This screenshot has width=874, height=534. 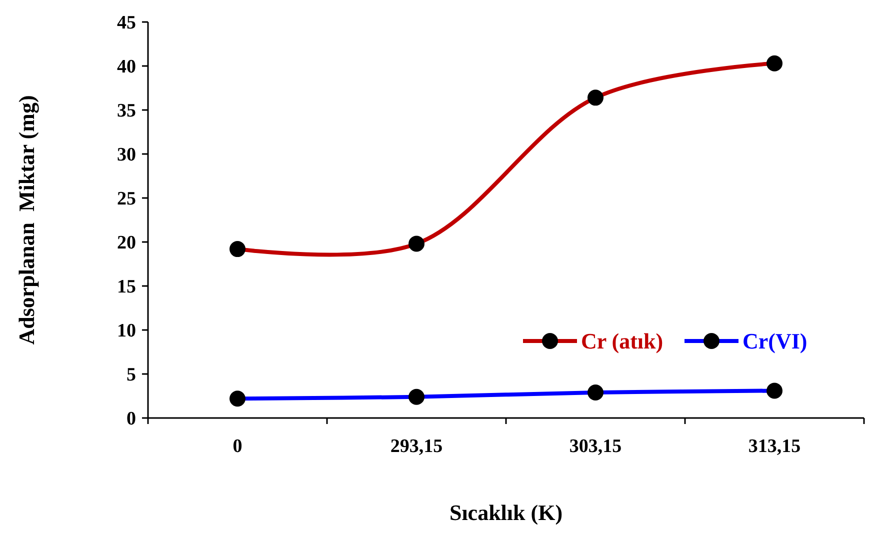 I want to click on y-tick-label: 20, so click(x=126, y=243).